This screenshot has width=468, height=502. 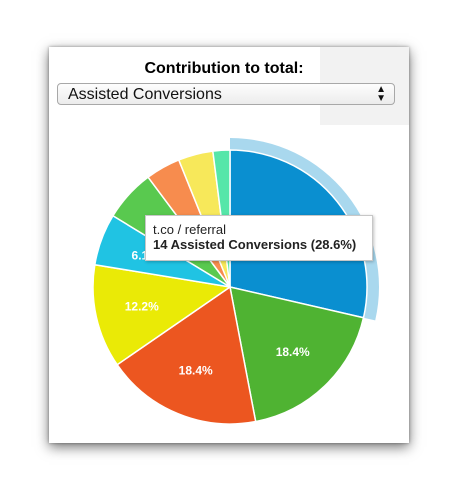 I want to click on tooltip-detail: 14 Assisted Conversions (28.6%), so click(x=255, y=244).